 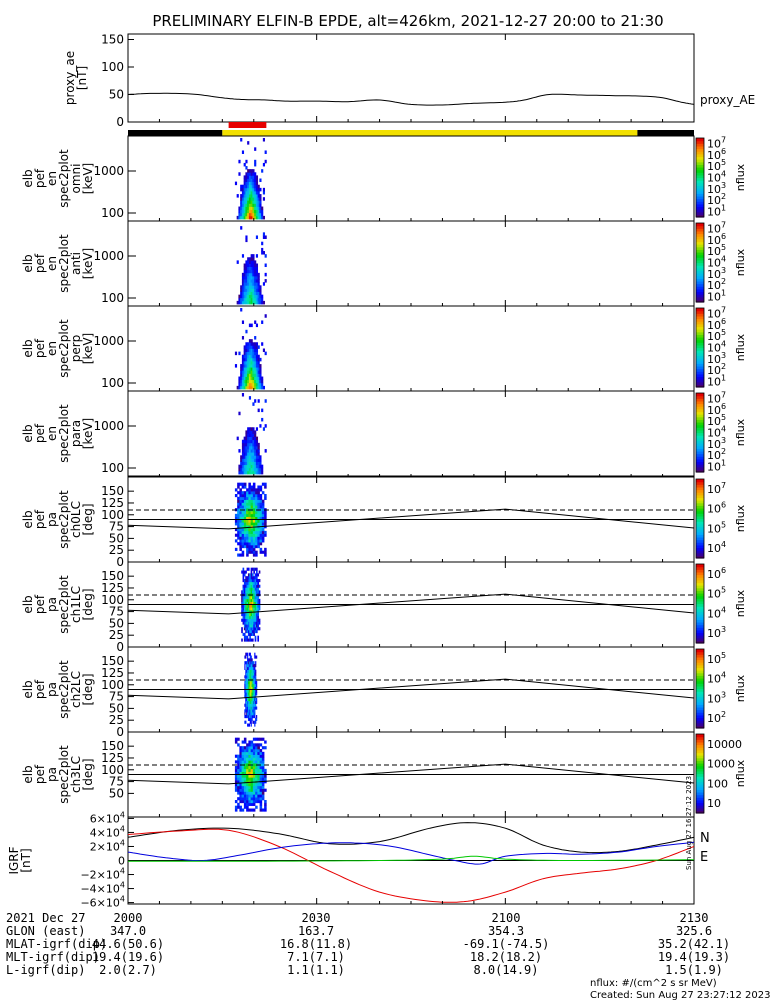 I want to click on pa-panel-3-ytick-label: 50, so click(x=116, y=708).